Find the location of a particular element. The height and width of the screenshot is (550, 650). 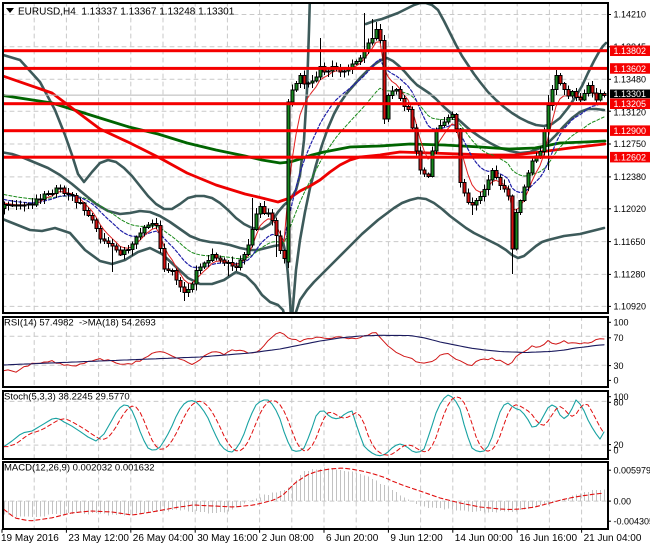

svg-text: 1.10920 is located at coordinates (630, 307).